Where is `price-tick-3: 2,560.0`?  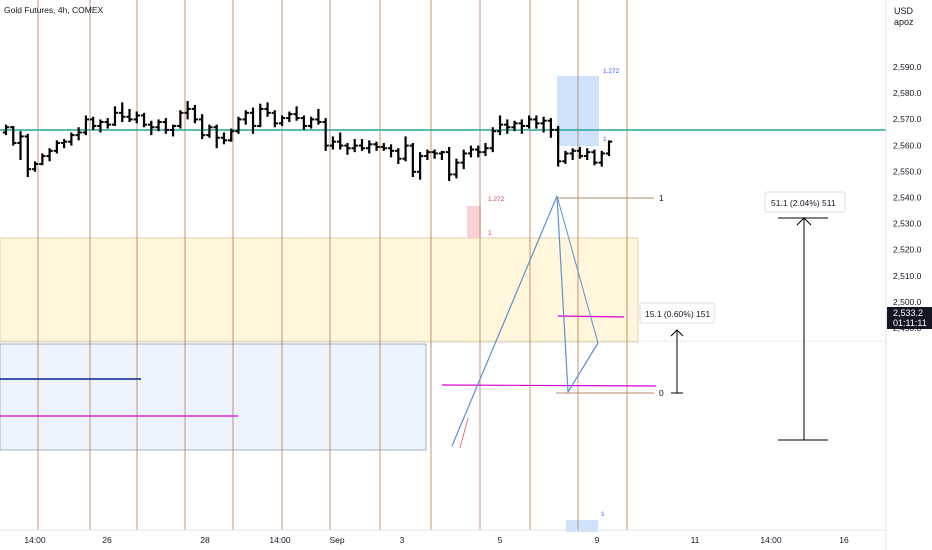
price-tick-3: 2,560.0 is located at coordinates (907, 145).